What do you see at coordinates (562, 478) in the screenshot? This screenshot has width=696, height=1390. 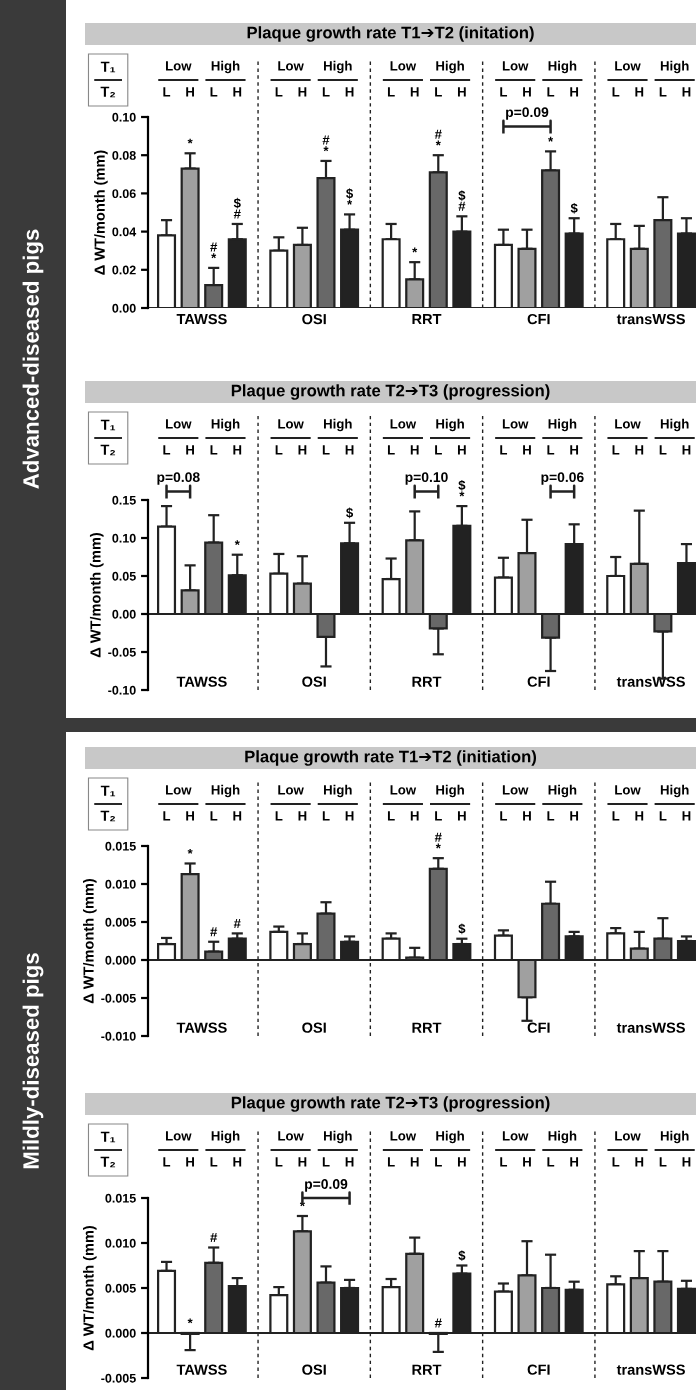 I see `text: p=0.06` at bounding box center [562, 478].